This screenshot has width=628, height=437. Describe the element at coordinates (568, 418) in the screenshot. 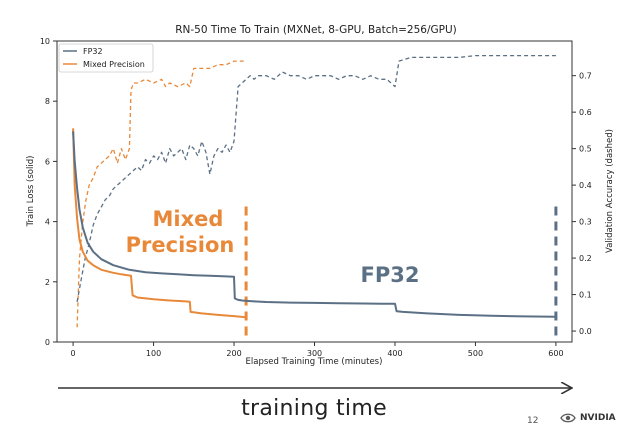

I see `nvidia-eye-icon` at that location.